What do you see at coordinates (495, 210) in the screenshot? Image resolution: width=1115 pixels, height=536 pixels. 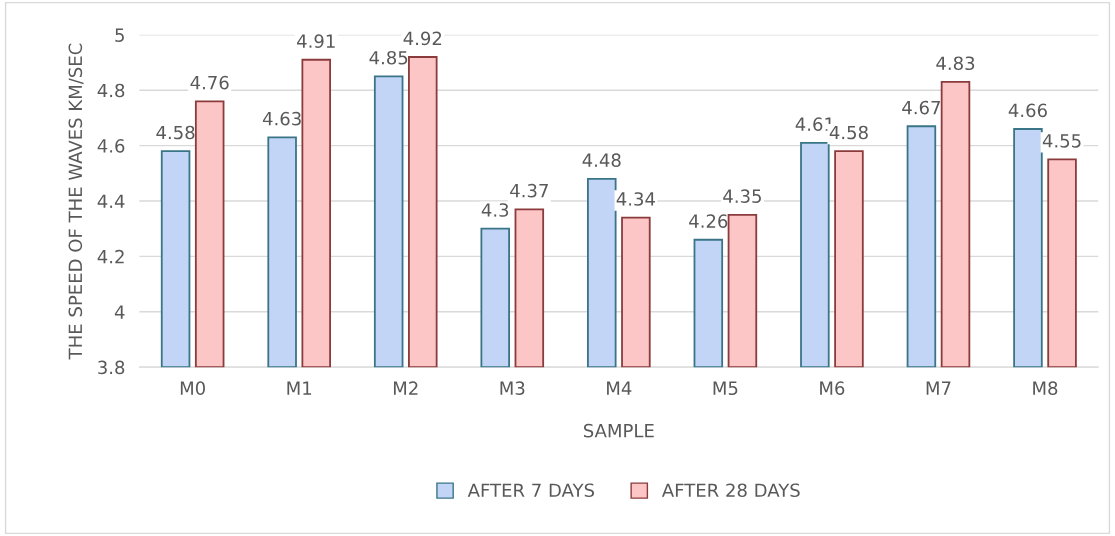 I see `data-label: 4.3` at bounding box center [495, 210].